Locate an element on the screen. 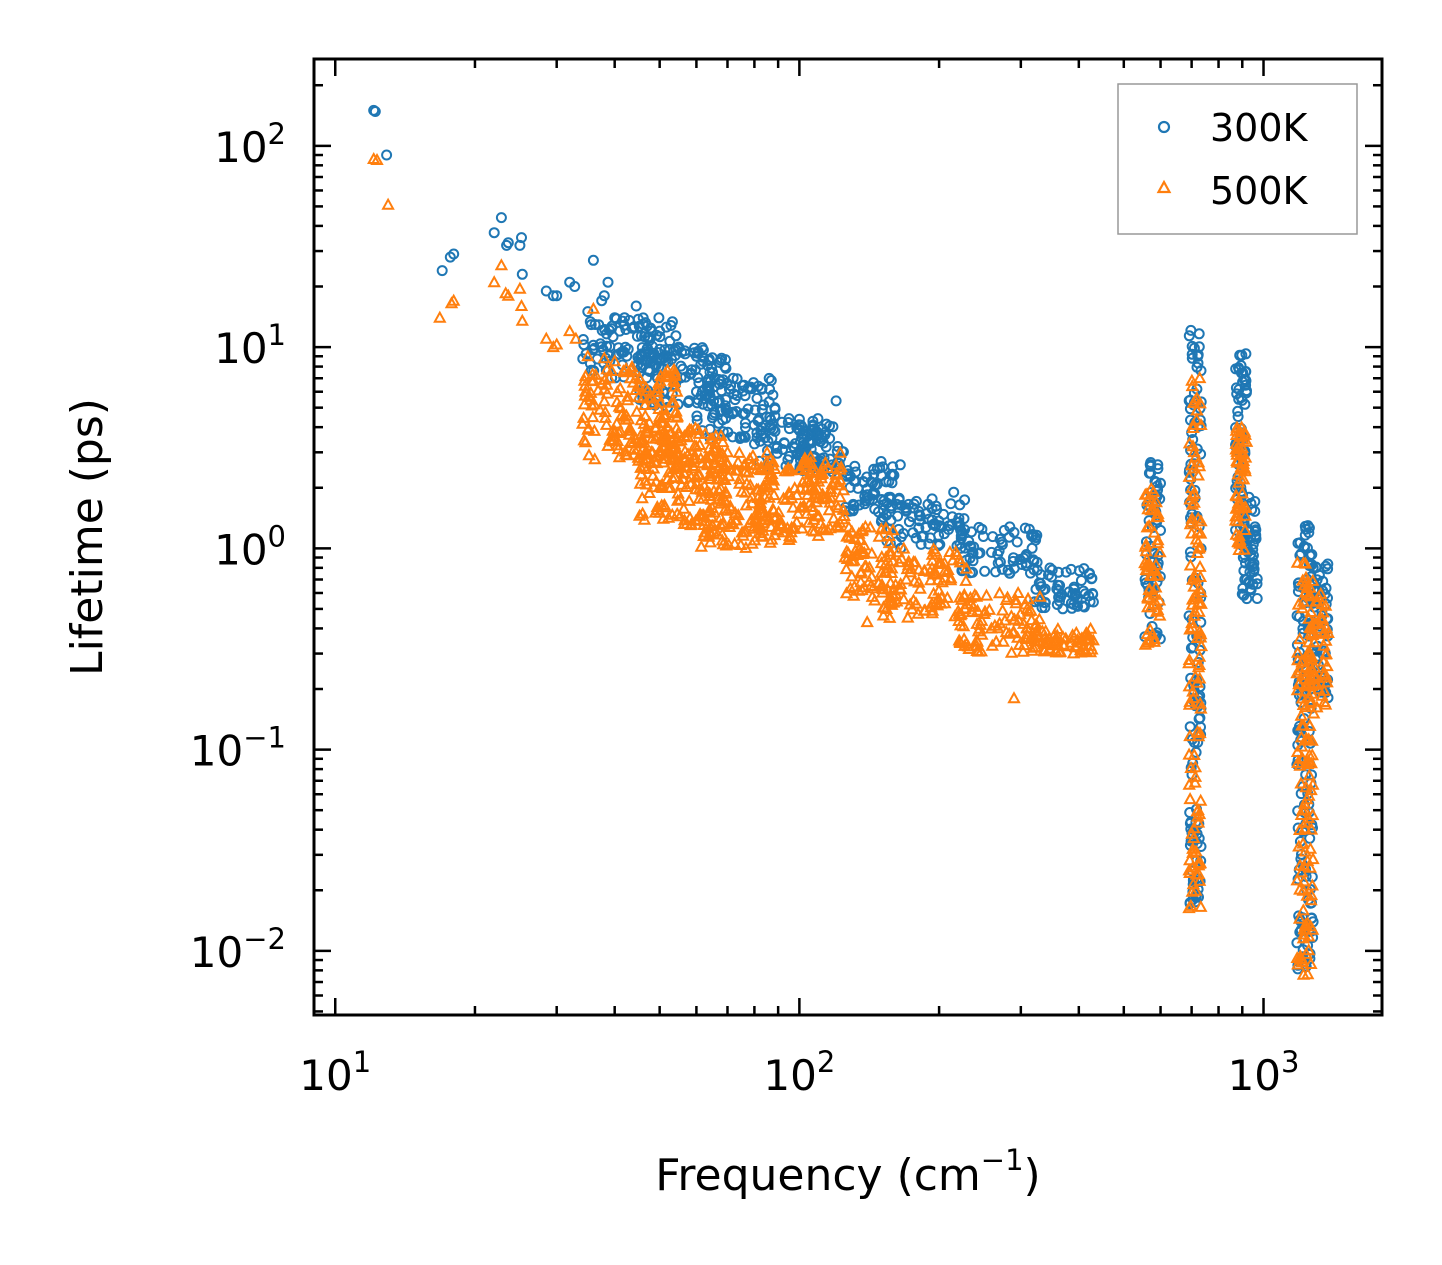 This screenshot has width=1442, height=1265. y-tick-label: 10⁻² is located at coordinates (238, 949).